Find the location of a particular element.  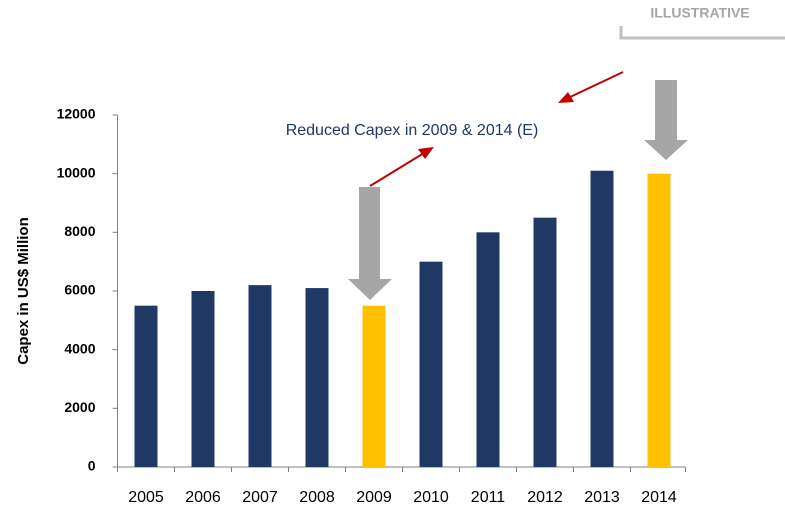

tag: ILLUSTRATIVE is located at coordinates (699, 13).